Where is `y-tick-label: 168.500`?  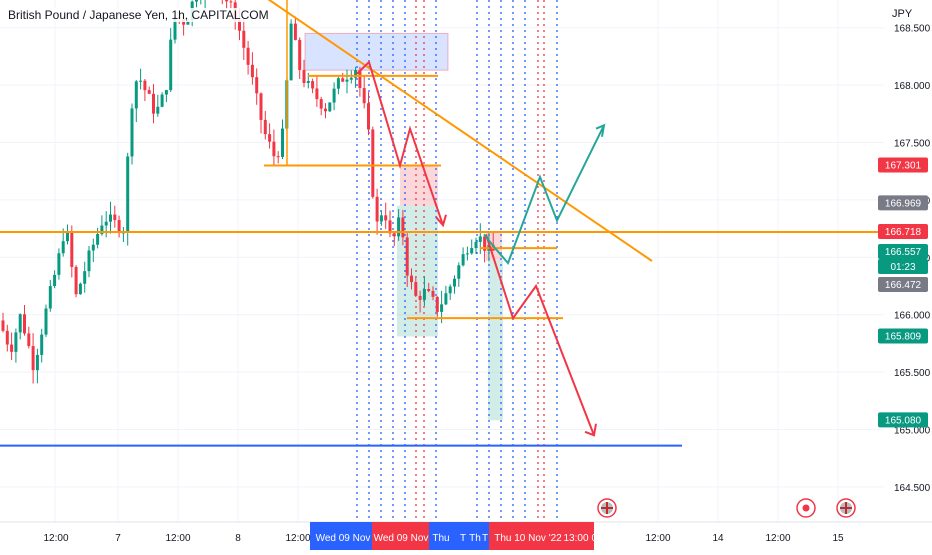
y-tick-label: 168.500 is located at coordinates (912, 29).